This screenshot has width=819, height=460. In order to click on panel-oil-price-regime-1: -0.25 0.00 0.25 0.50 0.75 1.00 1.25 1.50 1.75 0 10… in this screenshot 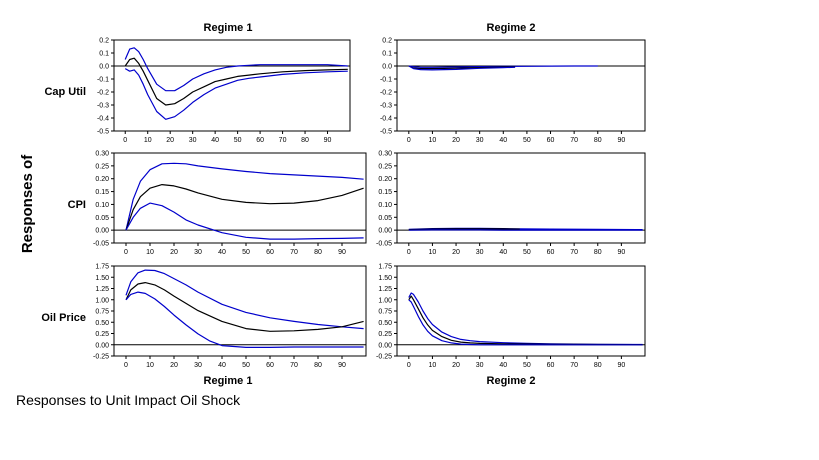, I will do `click(230, 316)`.